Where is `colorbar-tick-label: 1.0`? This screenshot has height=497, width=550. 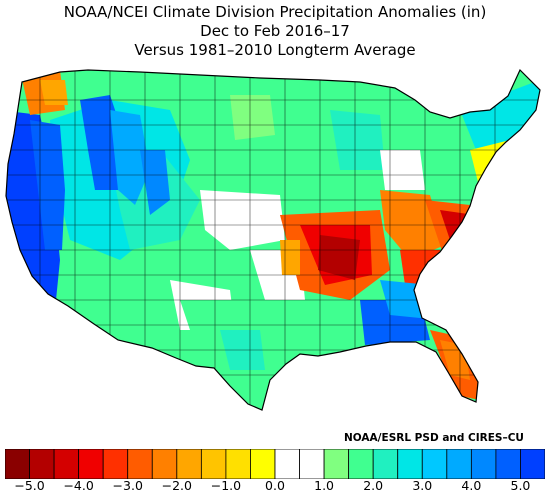 colorbar-tick-label: 1.0 is located at coordinates (324, 485).